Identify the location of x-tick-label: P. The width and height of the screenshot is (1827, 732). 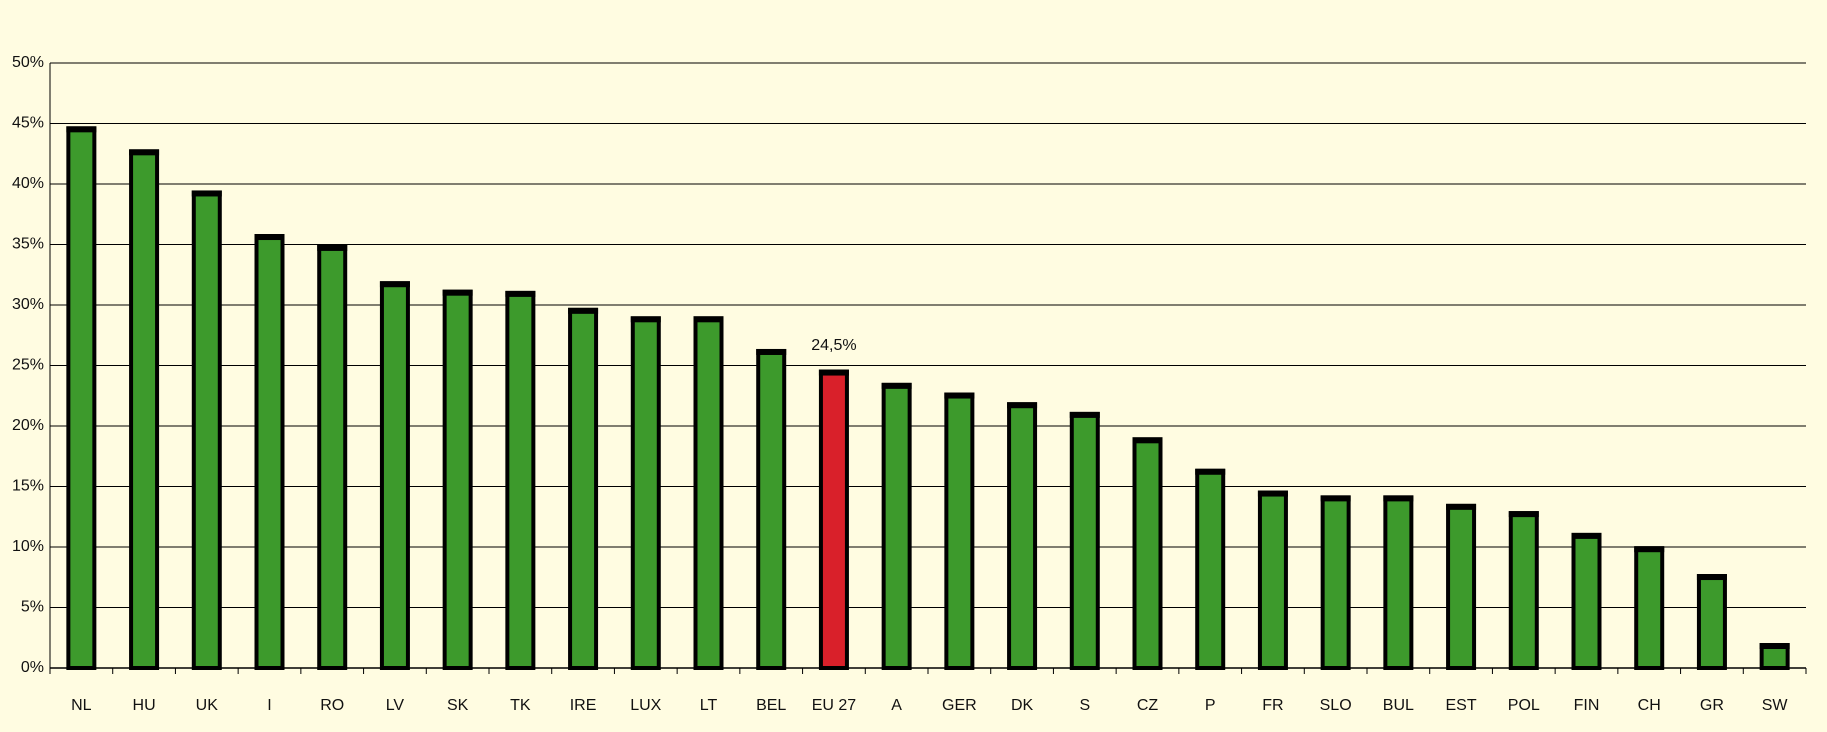
(1210, 705).